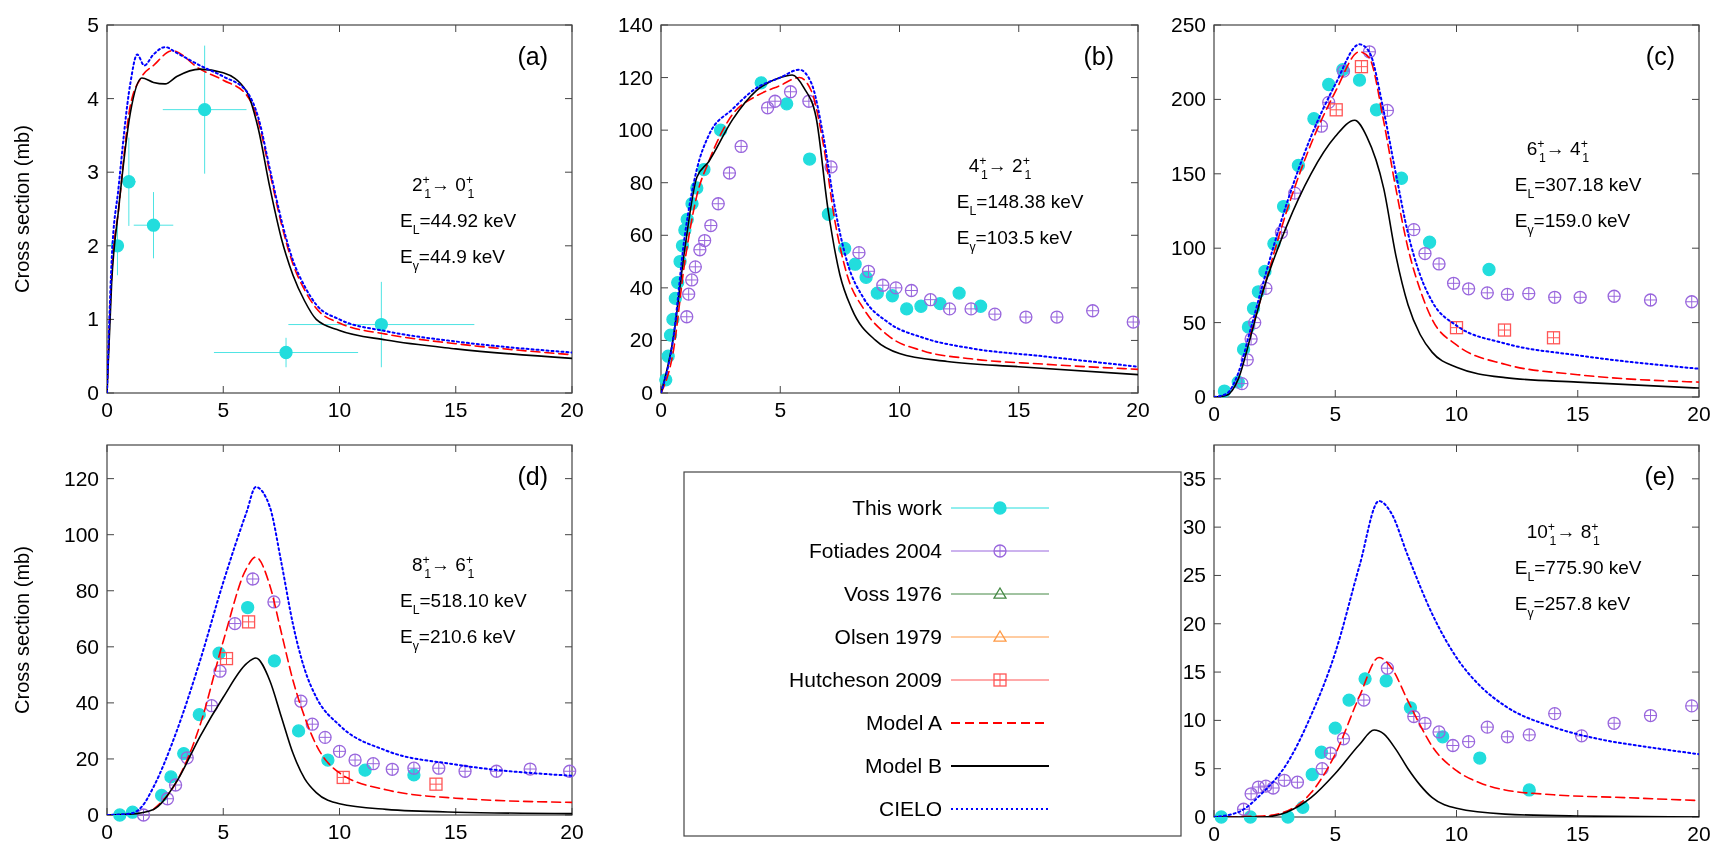  Describe the element at coordinates (452, 259) in the screenshot. I see `annotation: E$_{γ}$=44.9 keV` at that location.